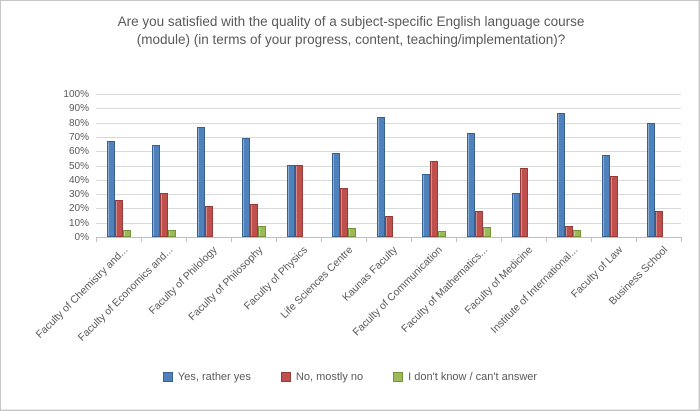 The image size is (700, 411). What do you see at coordinates (329, 377) in the screenshot?
I see `legend-label: No, mostly no` at bounding box center [329, 377].